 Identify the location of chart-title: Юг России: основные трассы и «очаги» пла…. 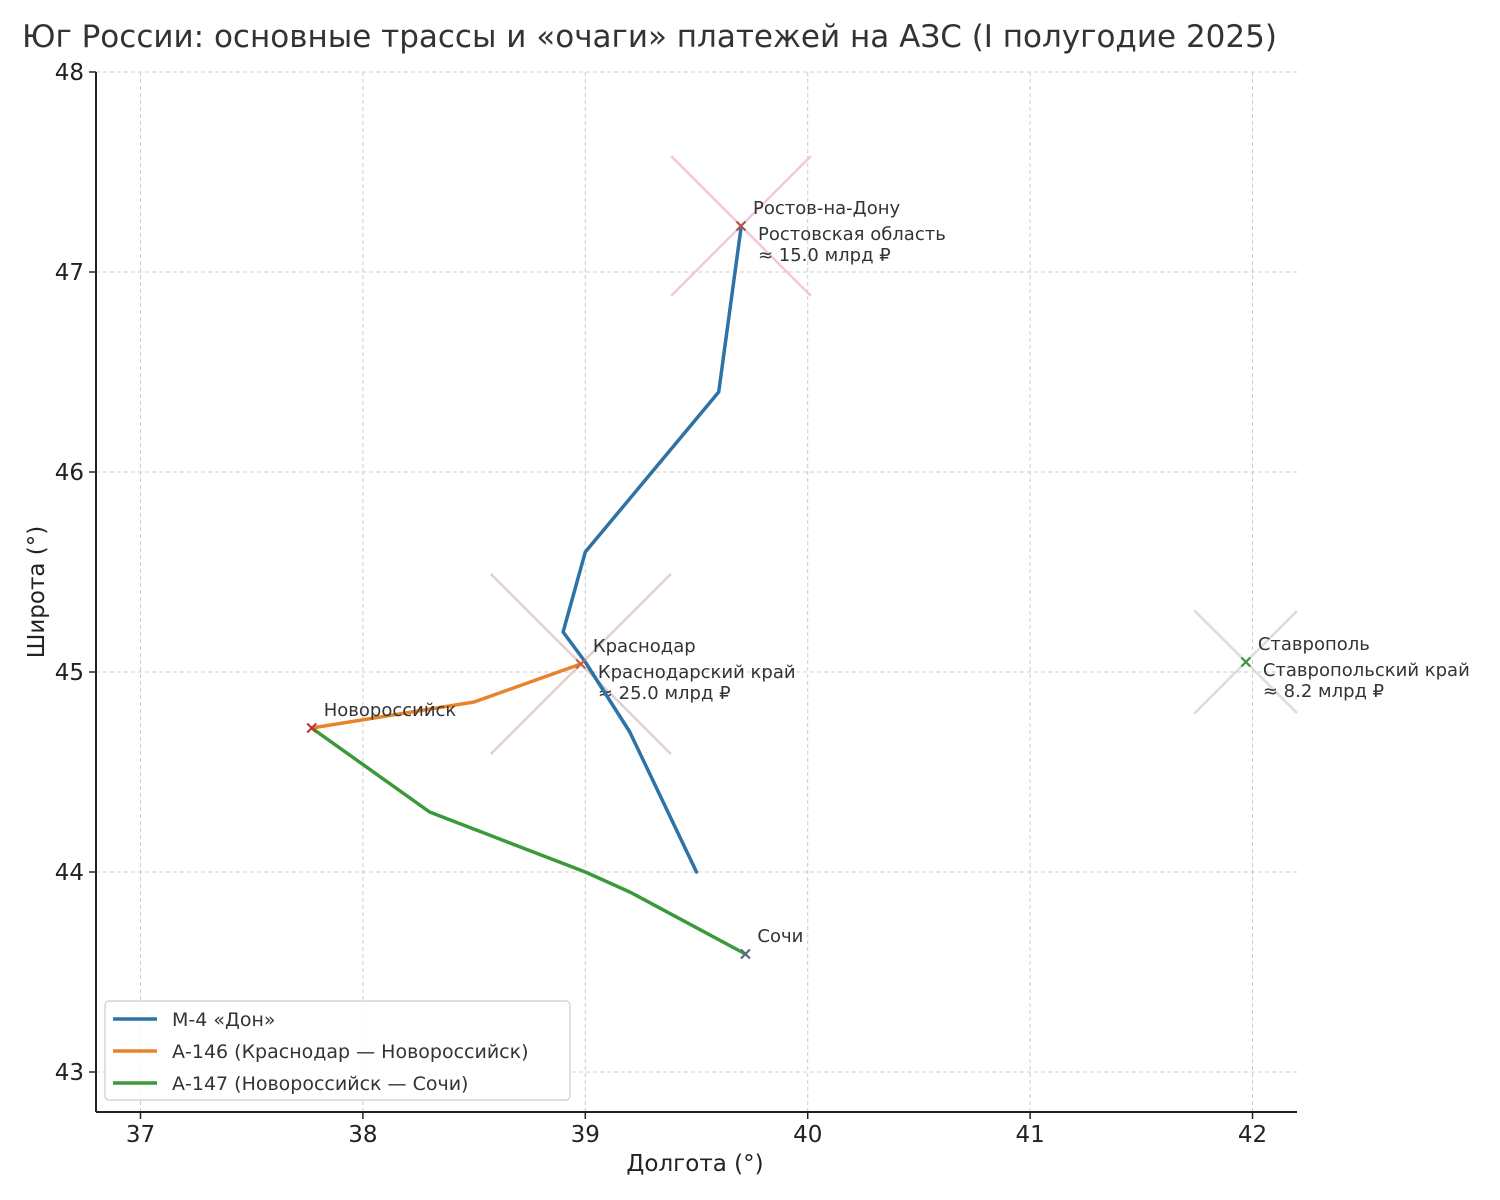
(649, 37).